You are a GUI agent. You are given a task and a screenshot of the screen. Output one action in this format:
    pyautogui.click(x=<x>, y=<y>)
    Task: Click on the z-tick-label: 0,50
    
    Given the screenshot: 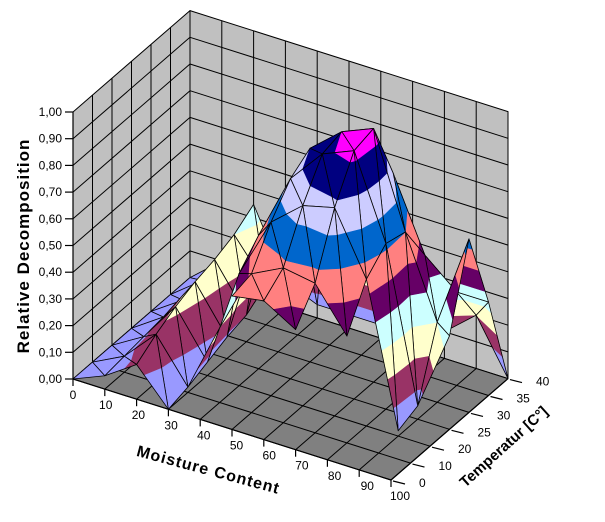 What is the action you would take?
    pyautogui.click(x=51, y=246)
    